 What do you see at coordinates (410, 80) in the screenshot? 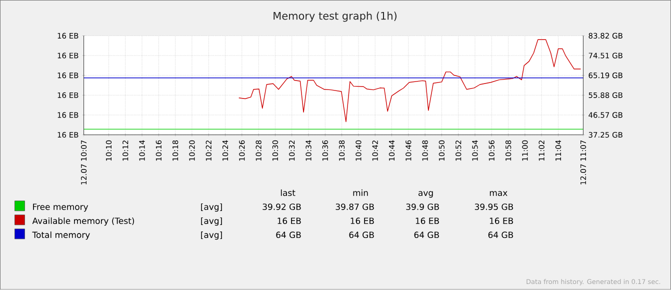
I see `line-series` at bounding box center [410, 80].